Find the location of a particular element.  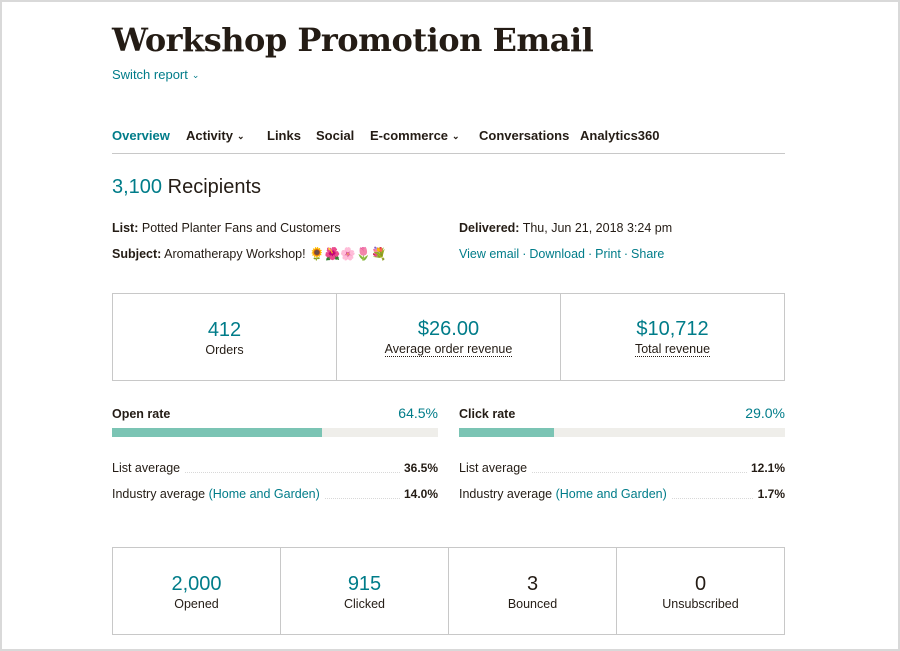

click-rate-value: 29.0% is located at coordinates (765, 413).